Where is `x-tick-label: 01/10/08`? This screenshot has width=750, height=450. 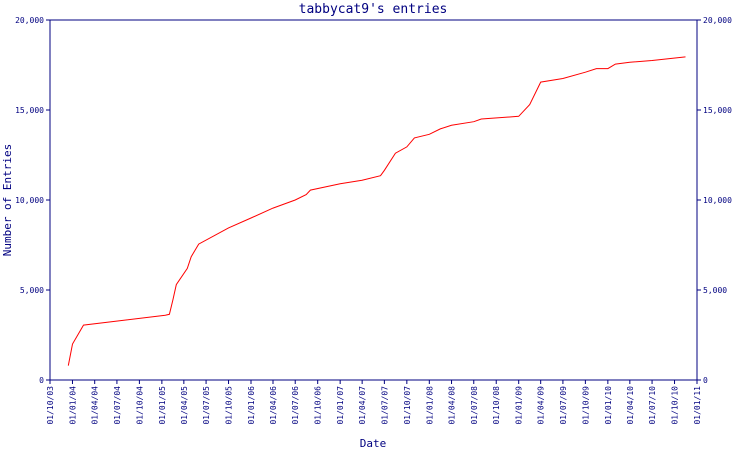
x-tick-label: 01/10/08 is located at coordinates (496, 405).